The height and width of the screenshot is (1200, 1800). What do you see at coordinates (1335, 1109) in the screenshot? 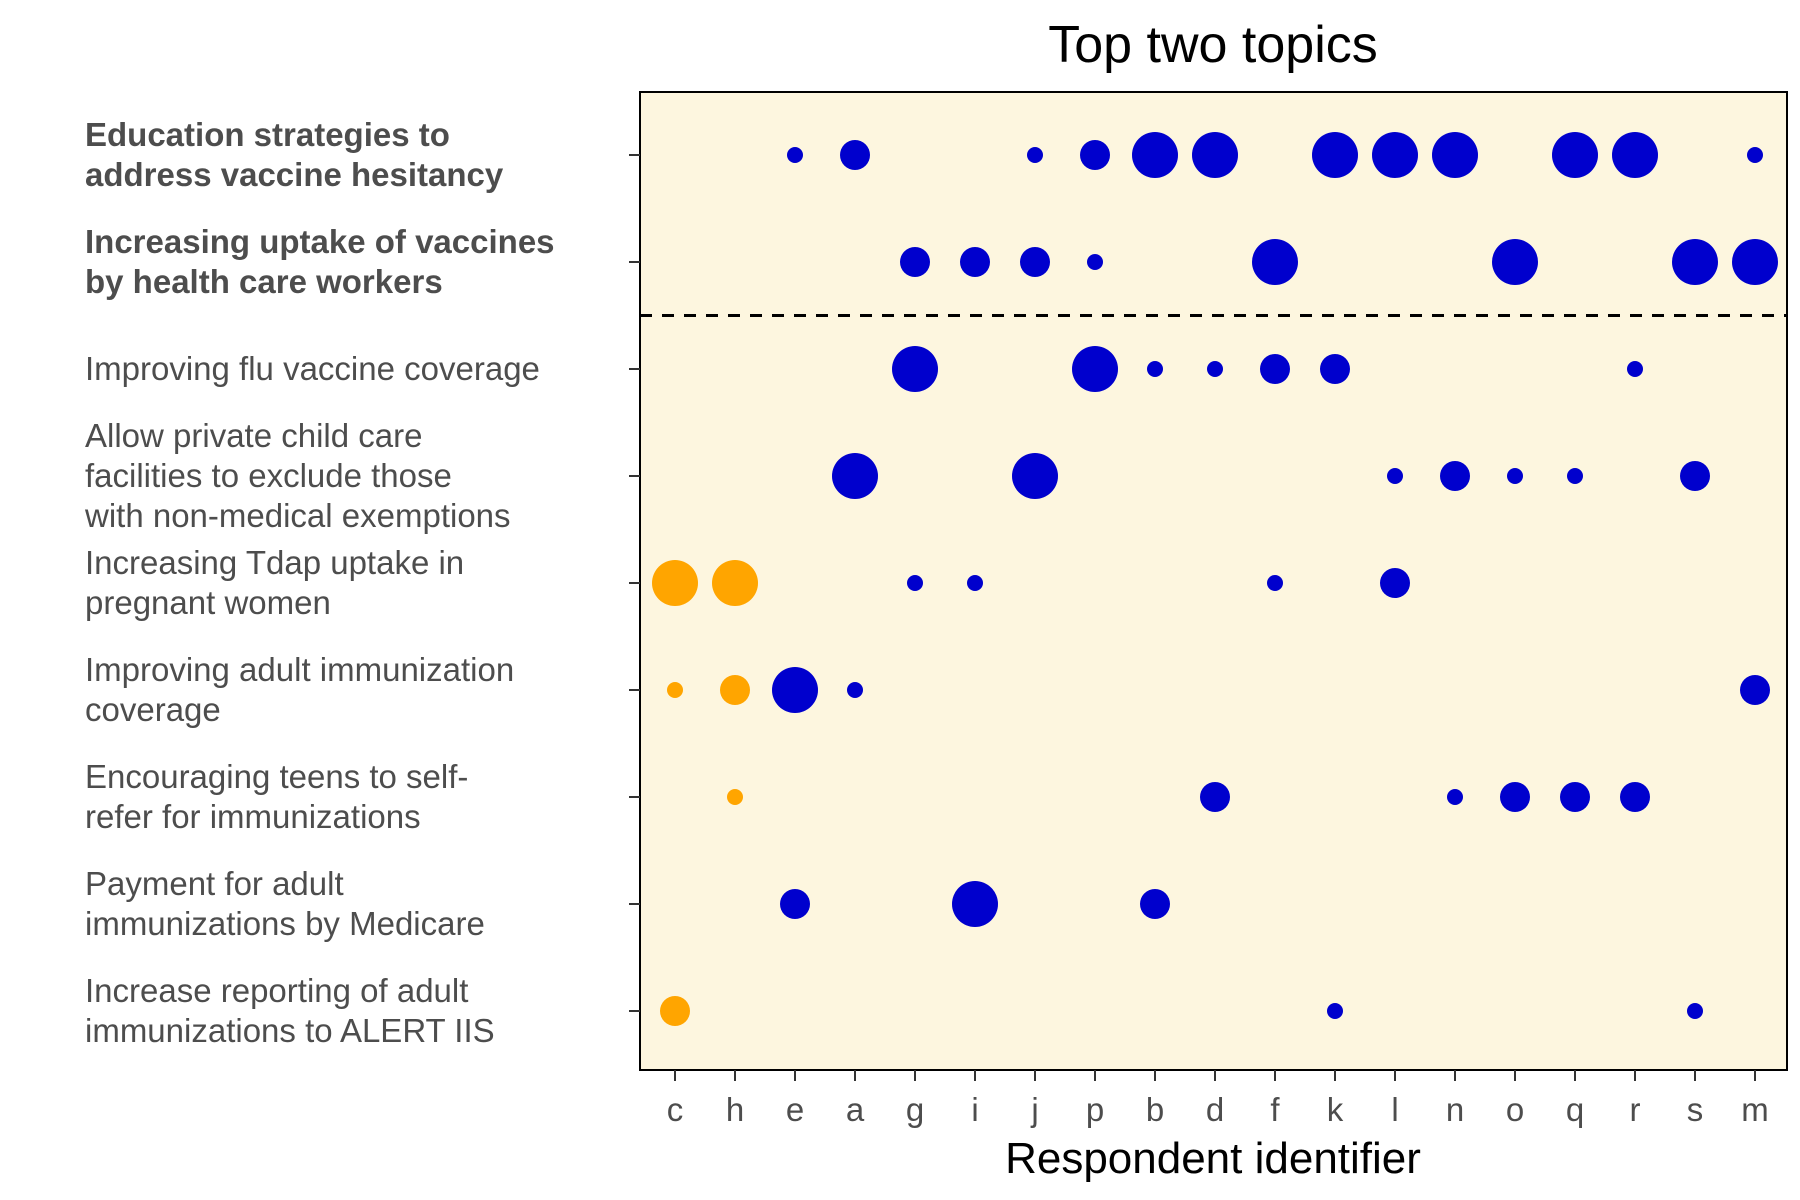
I see `x-tick-label: k` at bounding box center [1335, 1109].